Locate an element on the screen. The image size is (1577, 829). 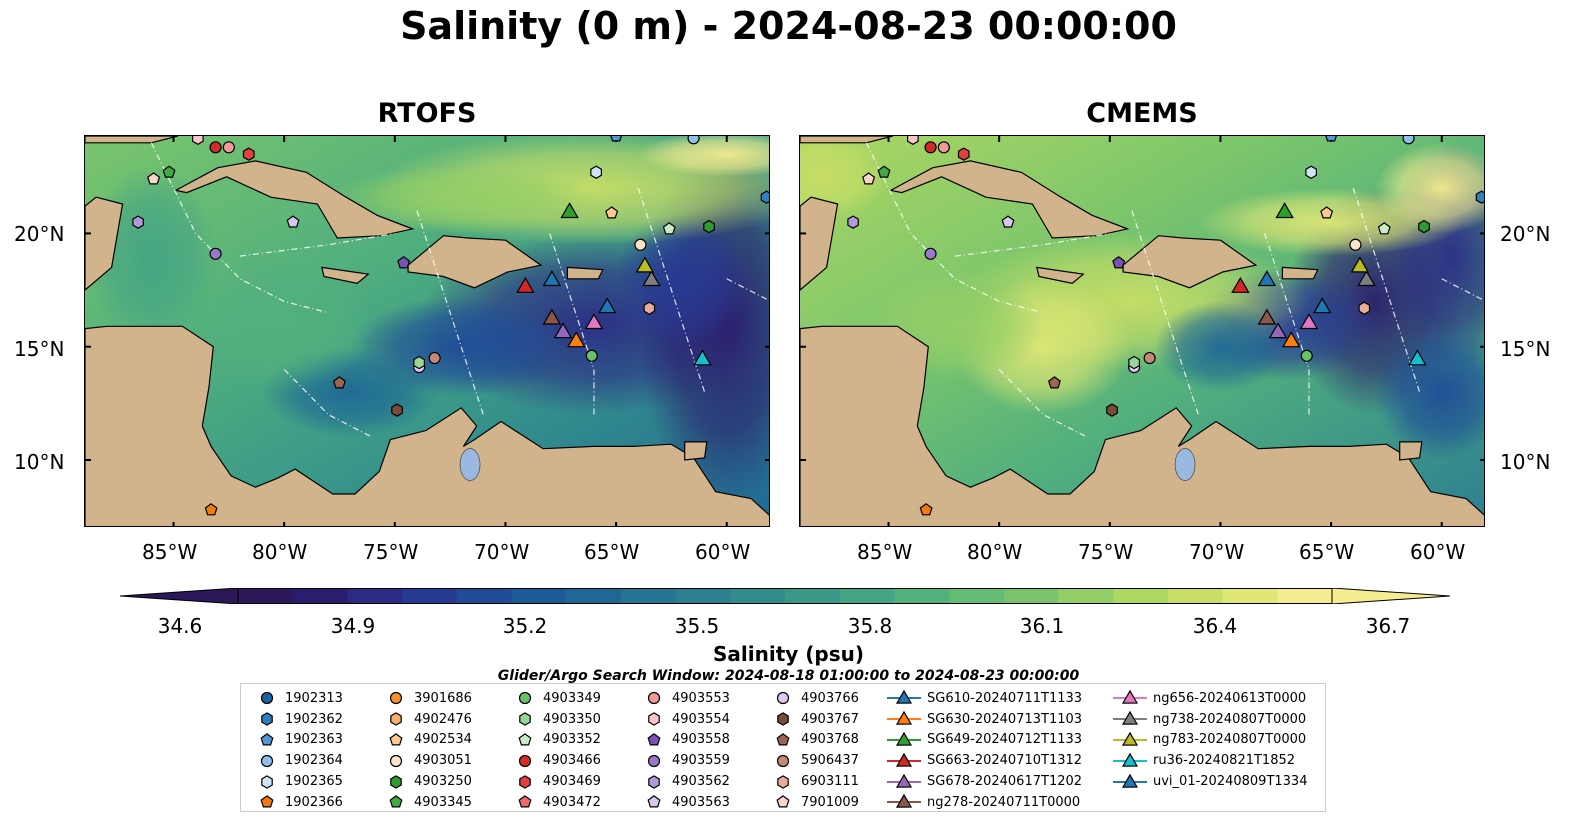
lon-tick-label: 65°W is located at coordinates (612, 552).